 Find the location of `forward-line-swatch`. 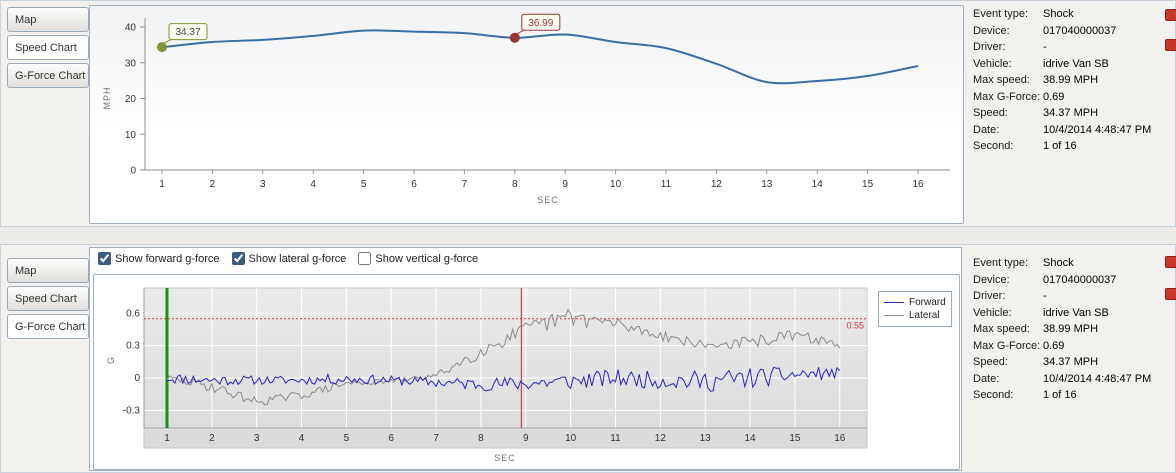

forward-line-swatch is located at coordinates (894, 302).